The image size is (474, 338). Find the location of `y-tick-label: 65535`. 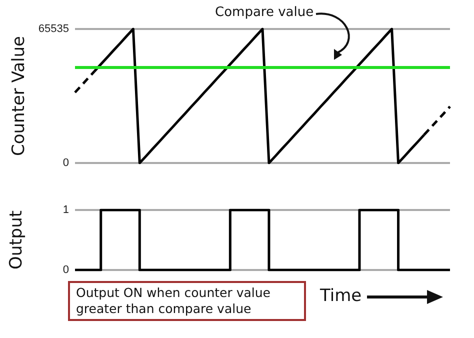

y-tick-label: 65535 is located at coordinates (53, 29).